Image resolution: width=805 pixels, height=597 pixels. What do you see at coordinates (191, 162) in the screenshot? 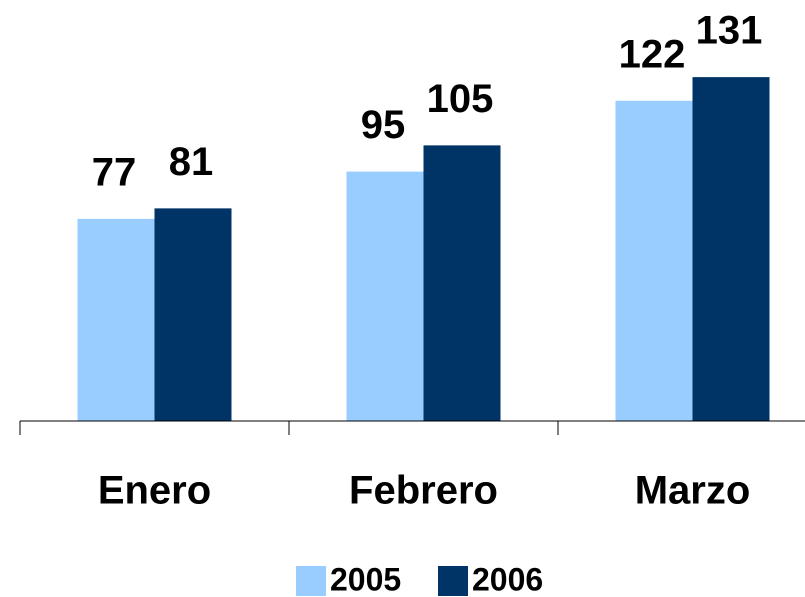
I see `value-label: 81` at bounding box center [191, 162].